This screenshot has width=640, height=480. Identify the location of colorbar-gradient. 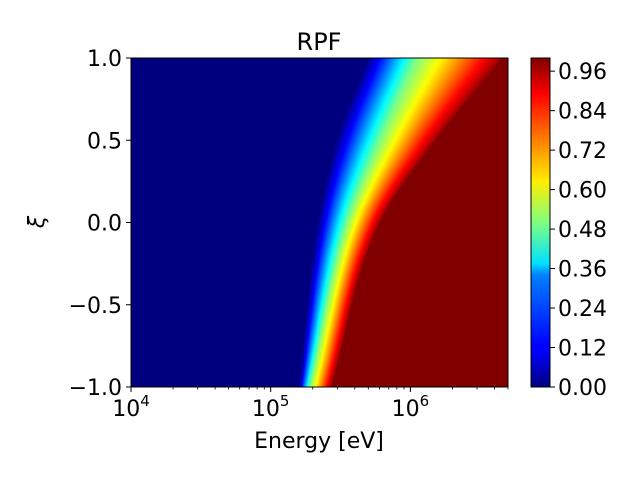
(540, 222).